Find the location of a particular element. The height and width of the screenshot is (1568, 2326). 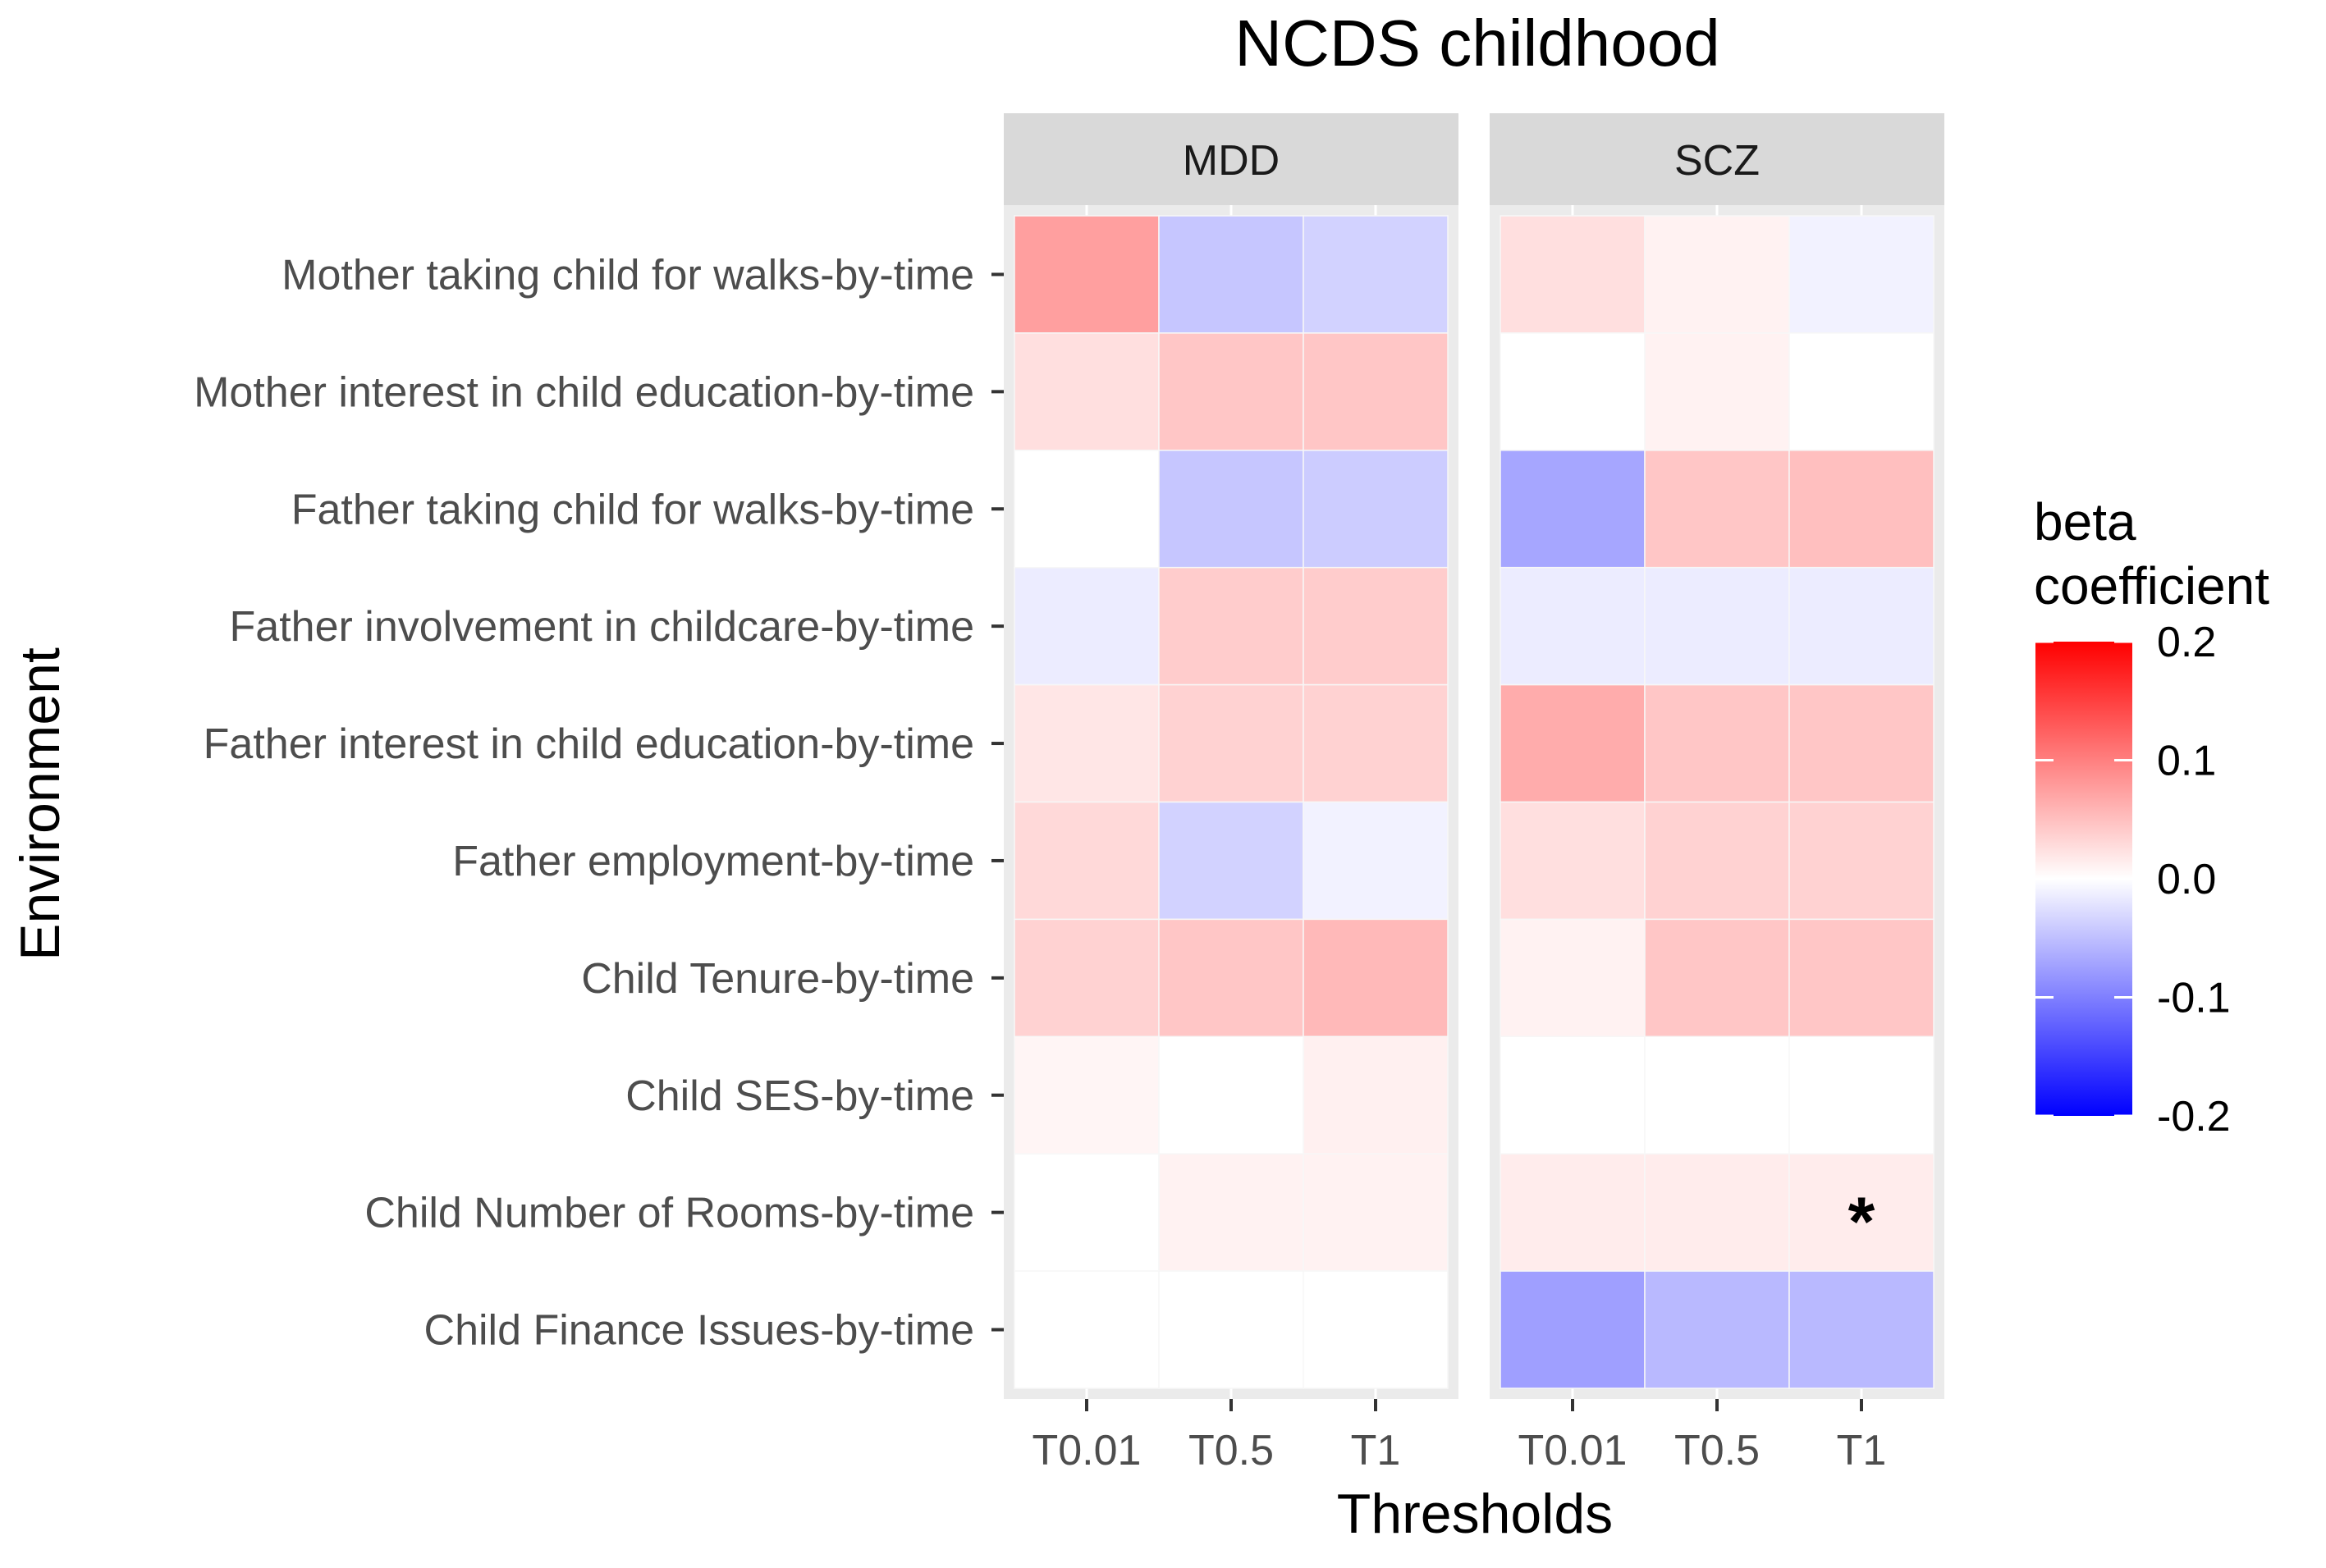

x-axis-title: Thresholds is located at coordinates (1475, 1514).